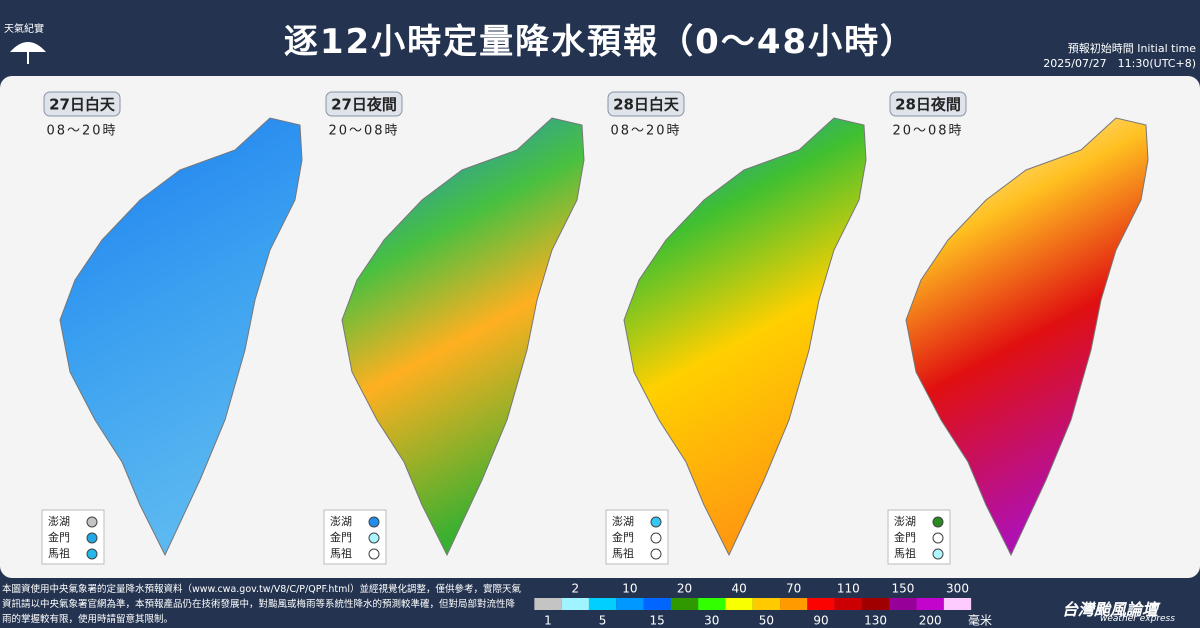  I want to click on scale-label: 30, so click(711, 621).